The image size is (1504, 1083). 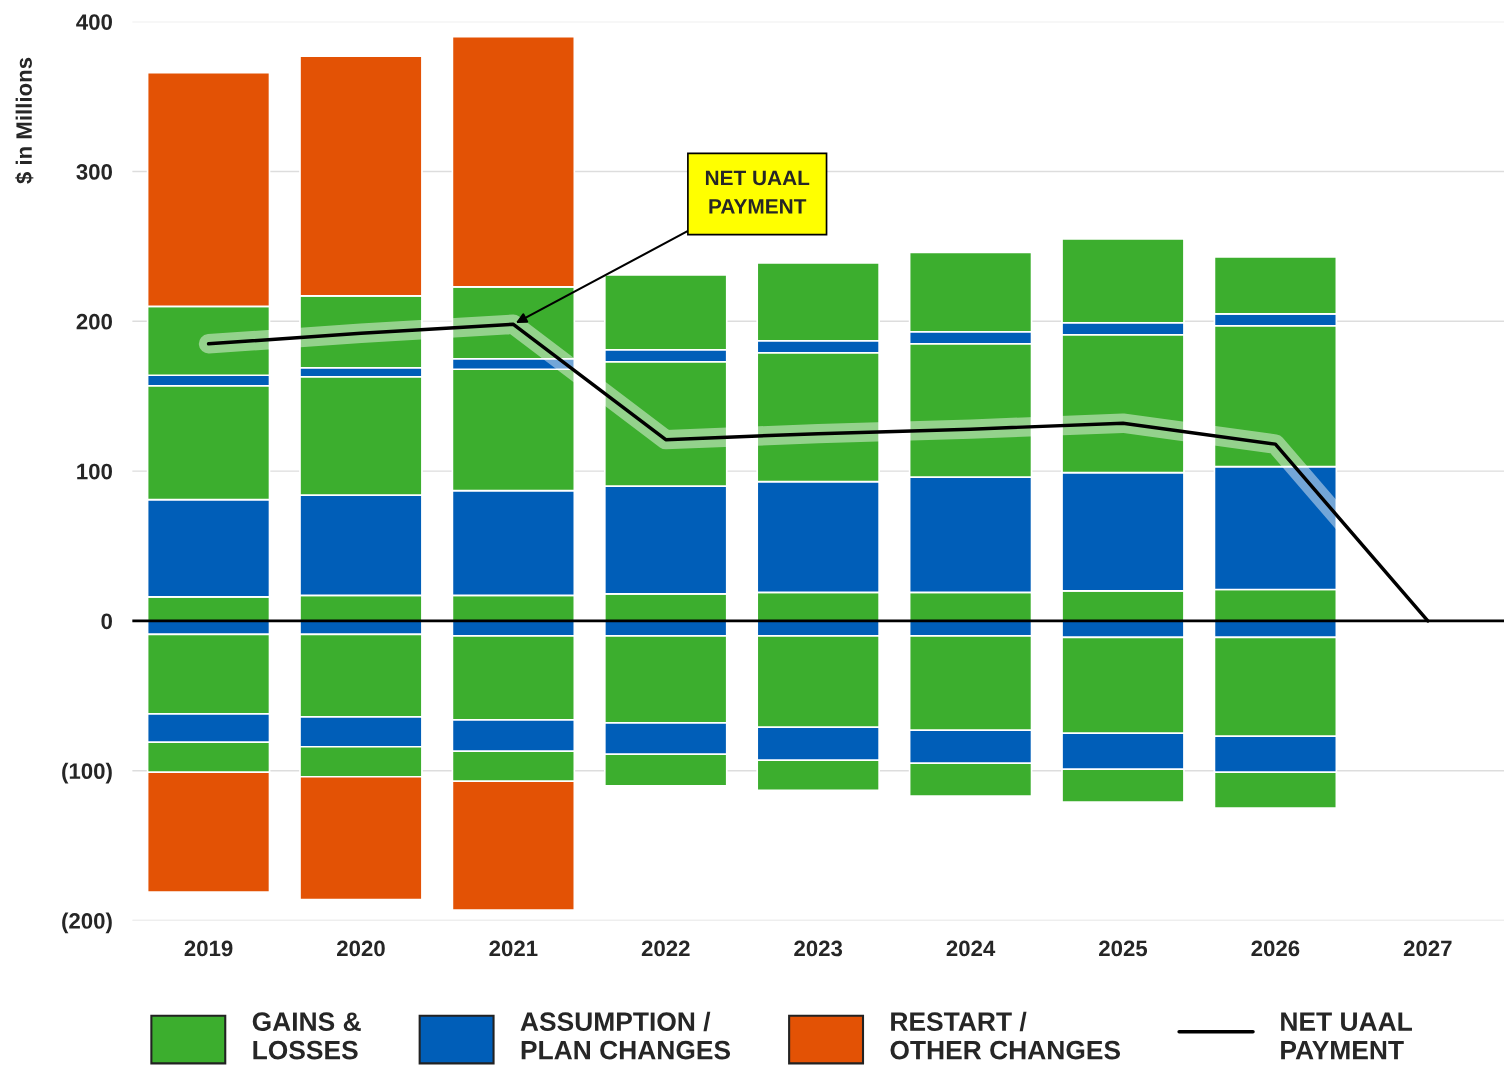 I want to click on y-tick-label: 300, so click(x=94, y=172).